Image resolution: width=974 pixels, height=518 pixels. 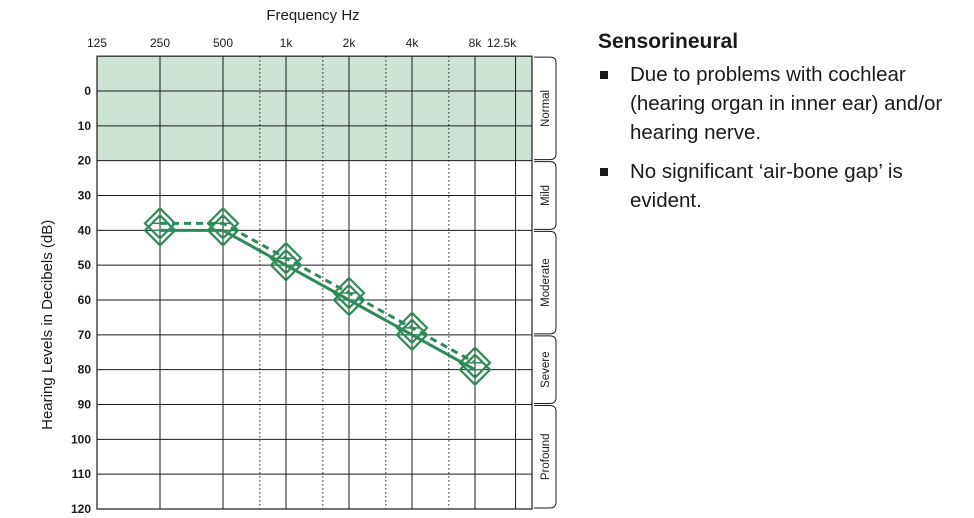 I want to click on x-tick-label: 2k, so click(x=350, y=43).